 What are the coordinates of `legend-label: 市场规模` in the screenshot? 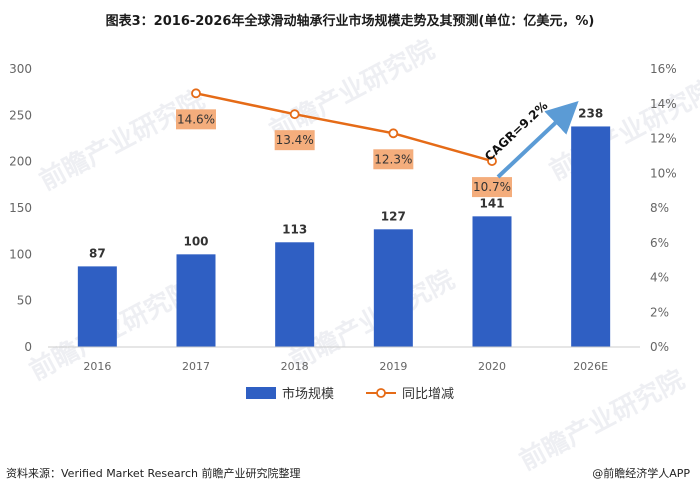 It's located at (308, 394).